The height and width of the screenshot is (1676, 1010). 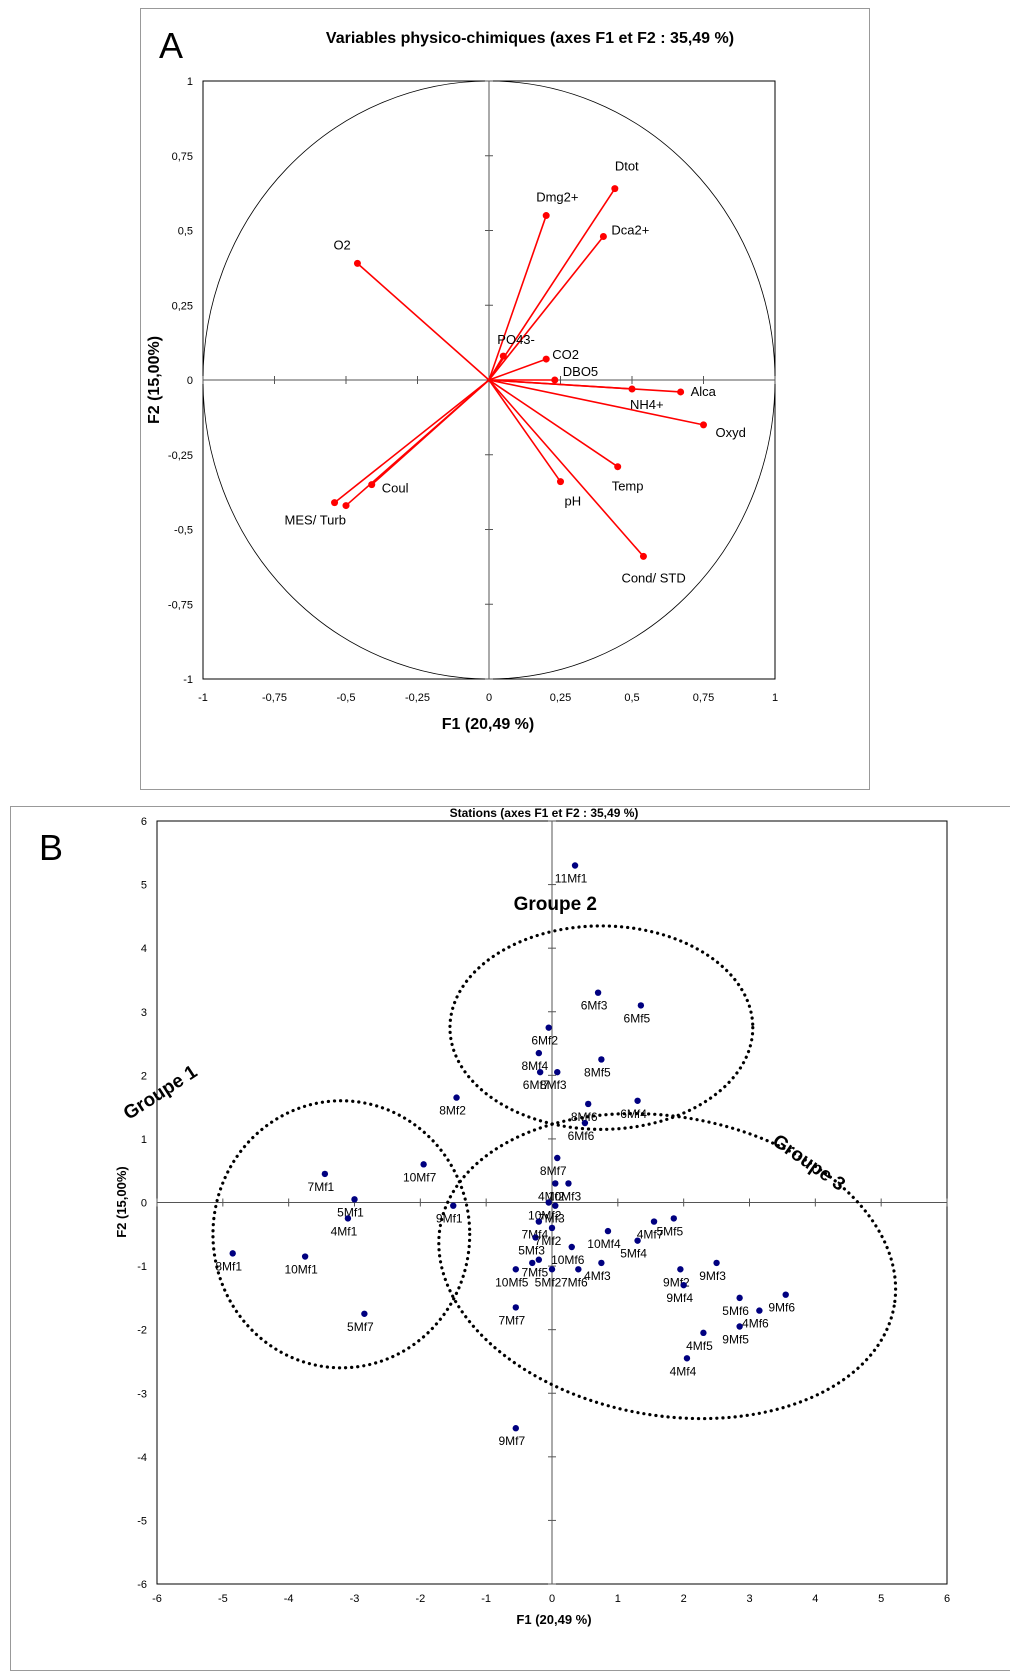 What do you see at coordinates (703, 698) in the screenshot?
I see `x-tick-label: 0,75` at bounding box center [703, 698].